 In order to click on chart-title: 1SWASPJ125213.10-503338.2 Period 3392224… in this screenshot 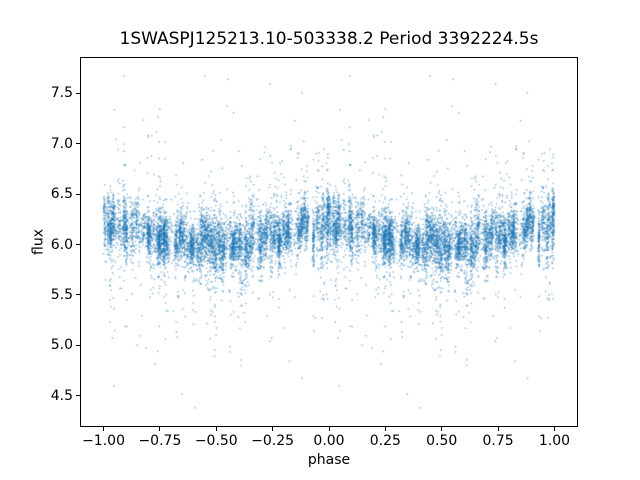, I will do `click(329, 39)`.